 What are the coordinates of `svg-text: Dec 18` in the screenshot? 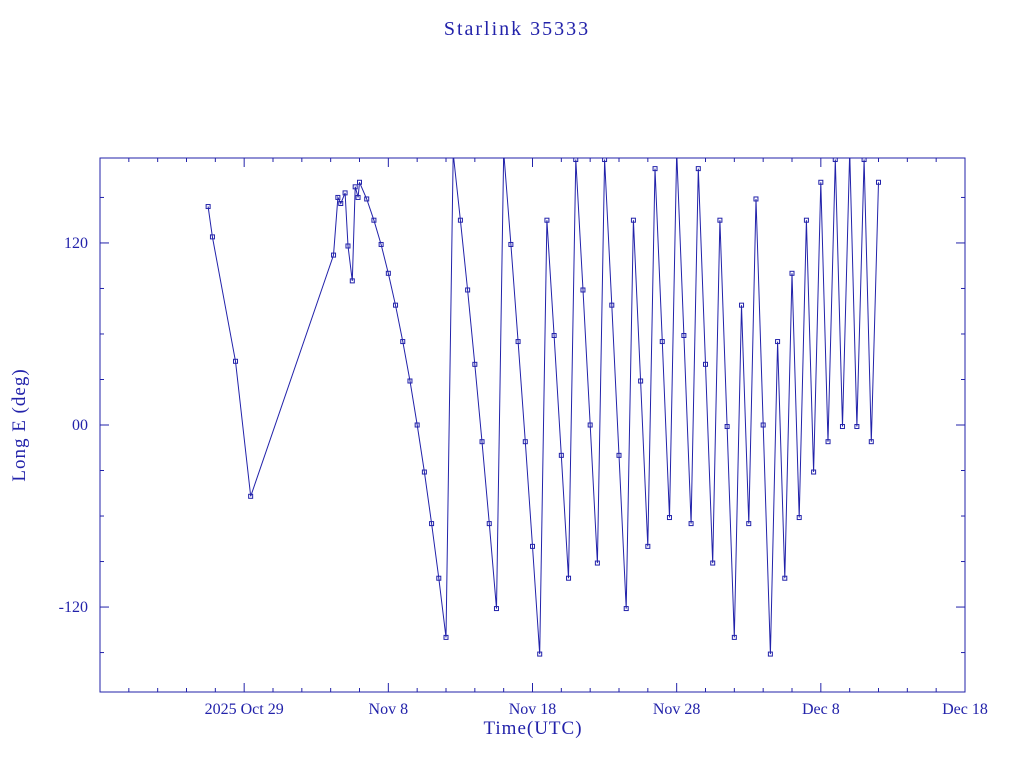 It's located at (965, 709).